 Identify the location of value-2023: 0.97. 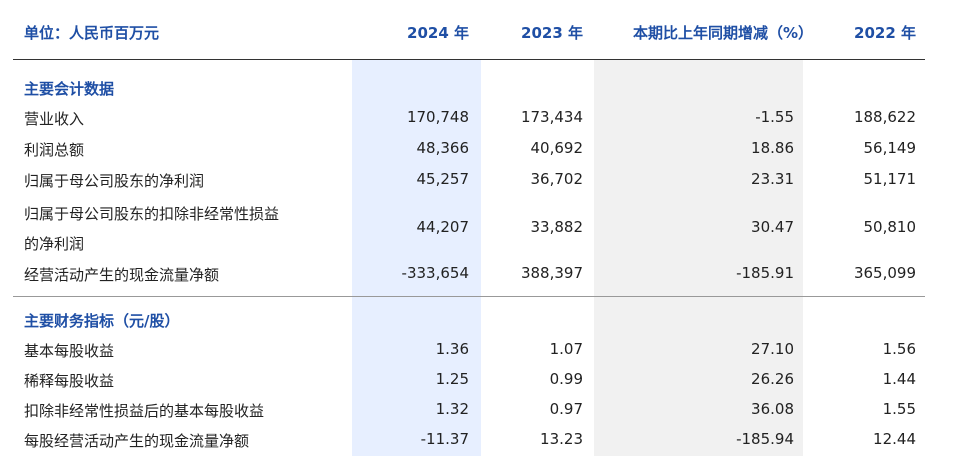
(566, 409).